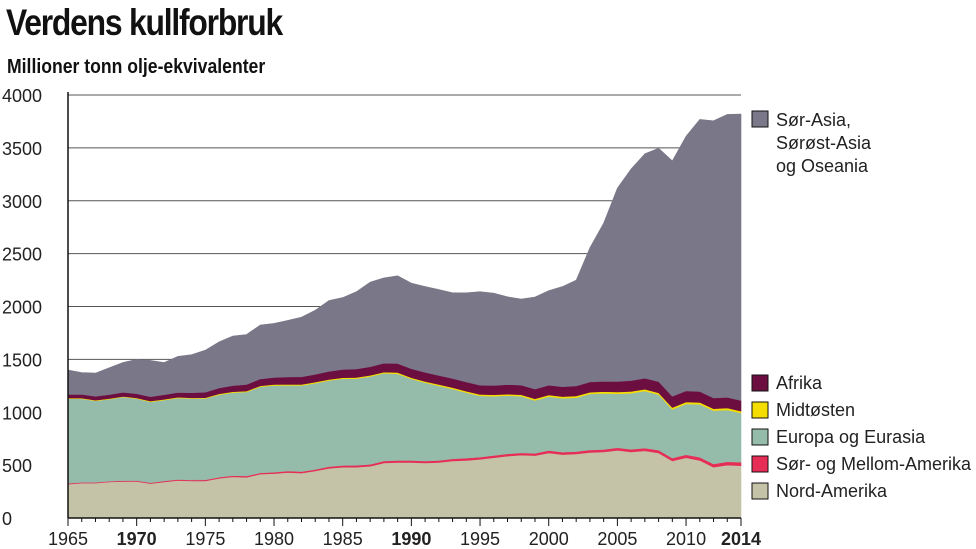 The height and width of the screenshot is (549, 976). What do you see at coordinates (22, 202) in the screenshot?
I see `y-tick-label: 3000` at bounding box center [22, 202].